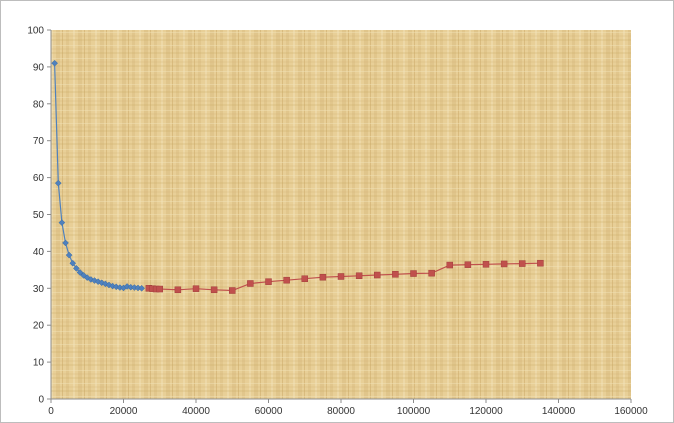 This screenshot has height=423, width=674. I want to click on x-tick-label: 40000, so click(196, 411).